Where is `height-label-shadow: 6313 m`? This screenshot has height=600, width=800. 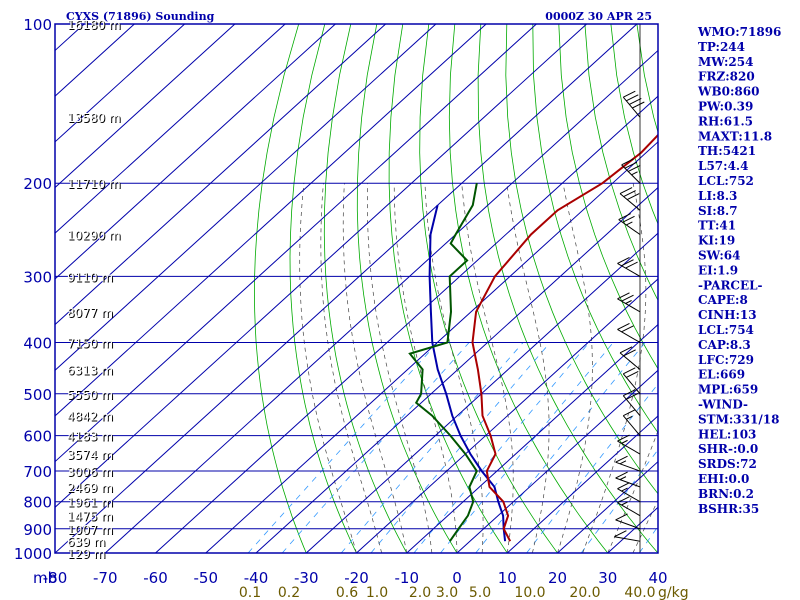
height-label-shadow: 6313 m is located at coordinates (91, 372).